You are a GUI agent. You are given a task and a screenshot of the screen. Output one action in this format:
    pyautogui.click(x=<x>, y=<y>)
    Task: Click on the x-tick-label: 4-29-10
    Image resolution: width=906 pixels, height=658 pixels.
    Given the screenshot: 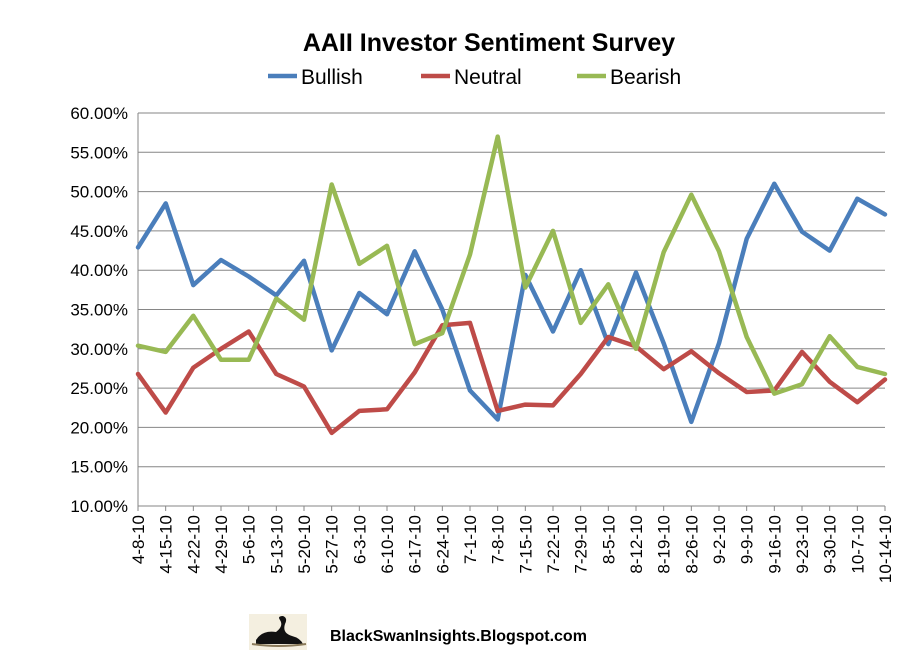 What is the action you would take?
    pyautogui.click(x=221, y=544)
    